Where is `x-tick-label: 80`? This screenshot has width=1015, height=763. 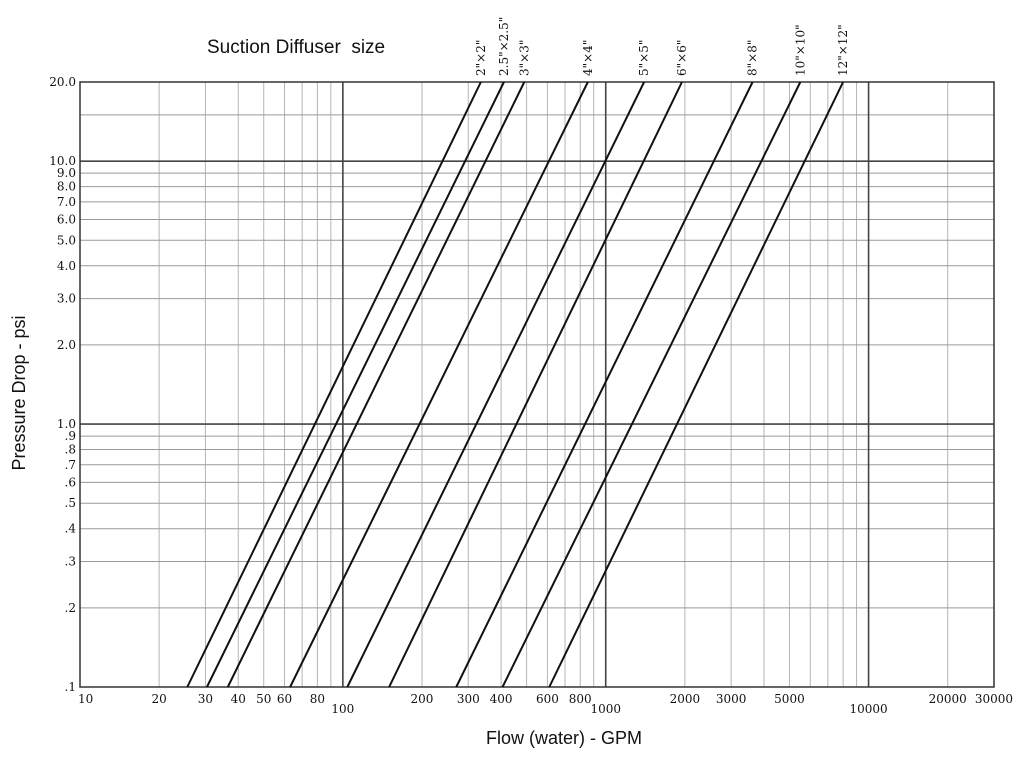 x-tick-label: 80 is located at coordinates (317, 699).